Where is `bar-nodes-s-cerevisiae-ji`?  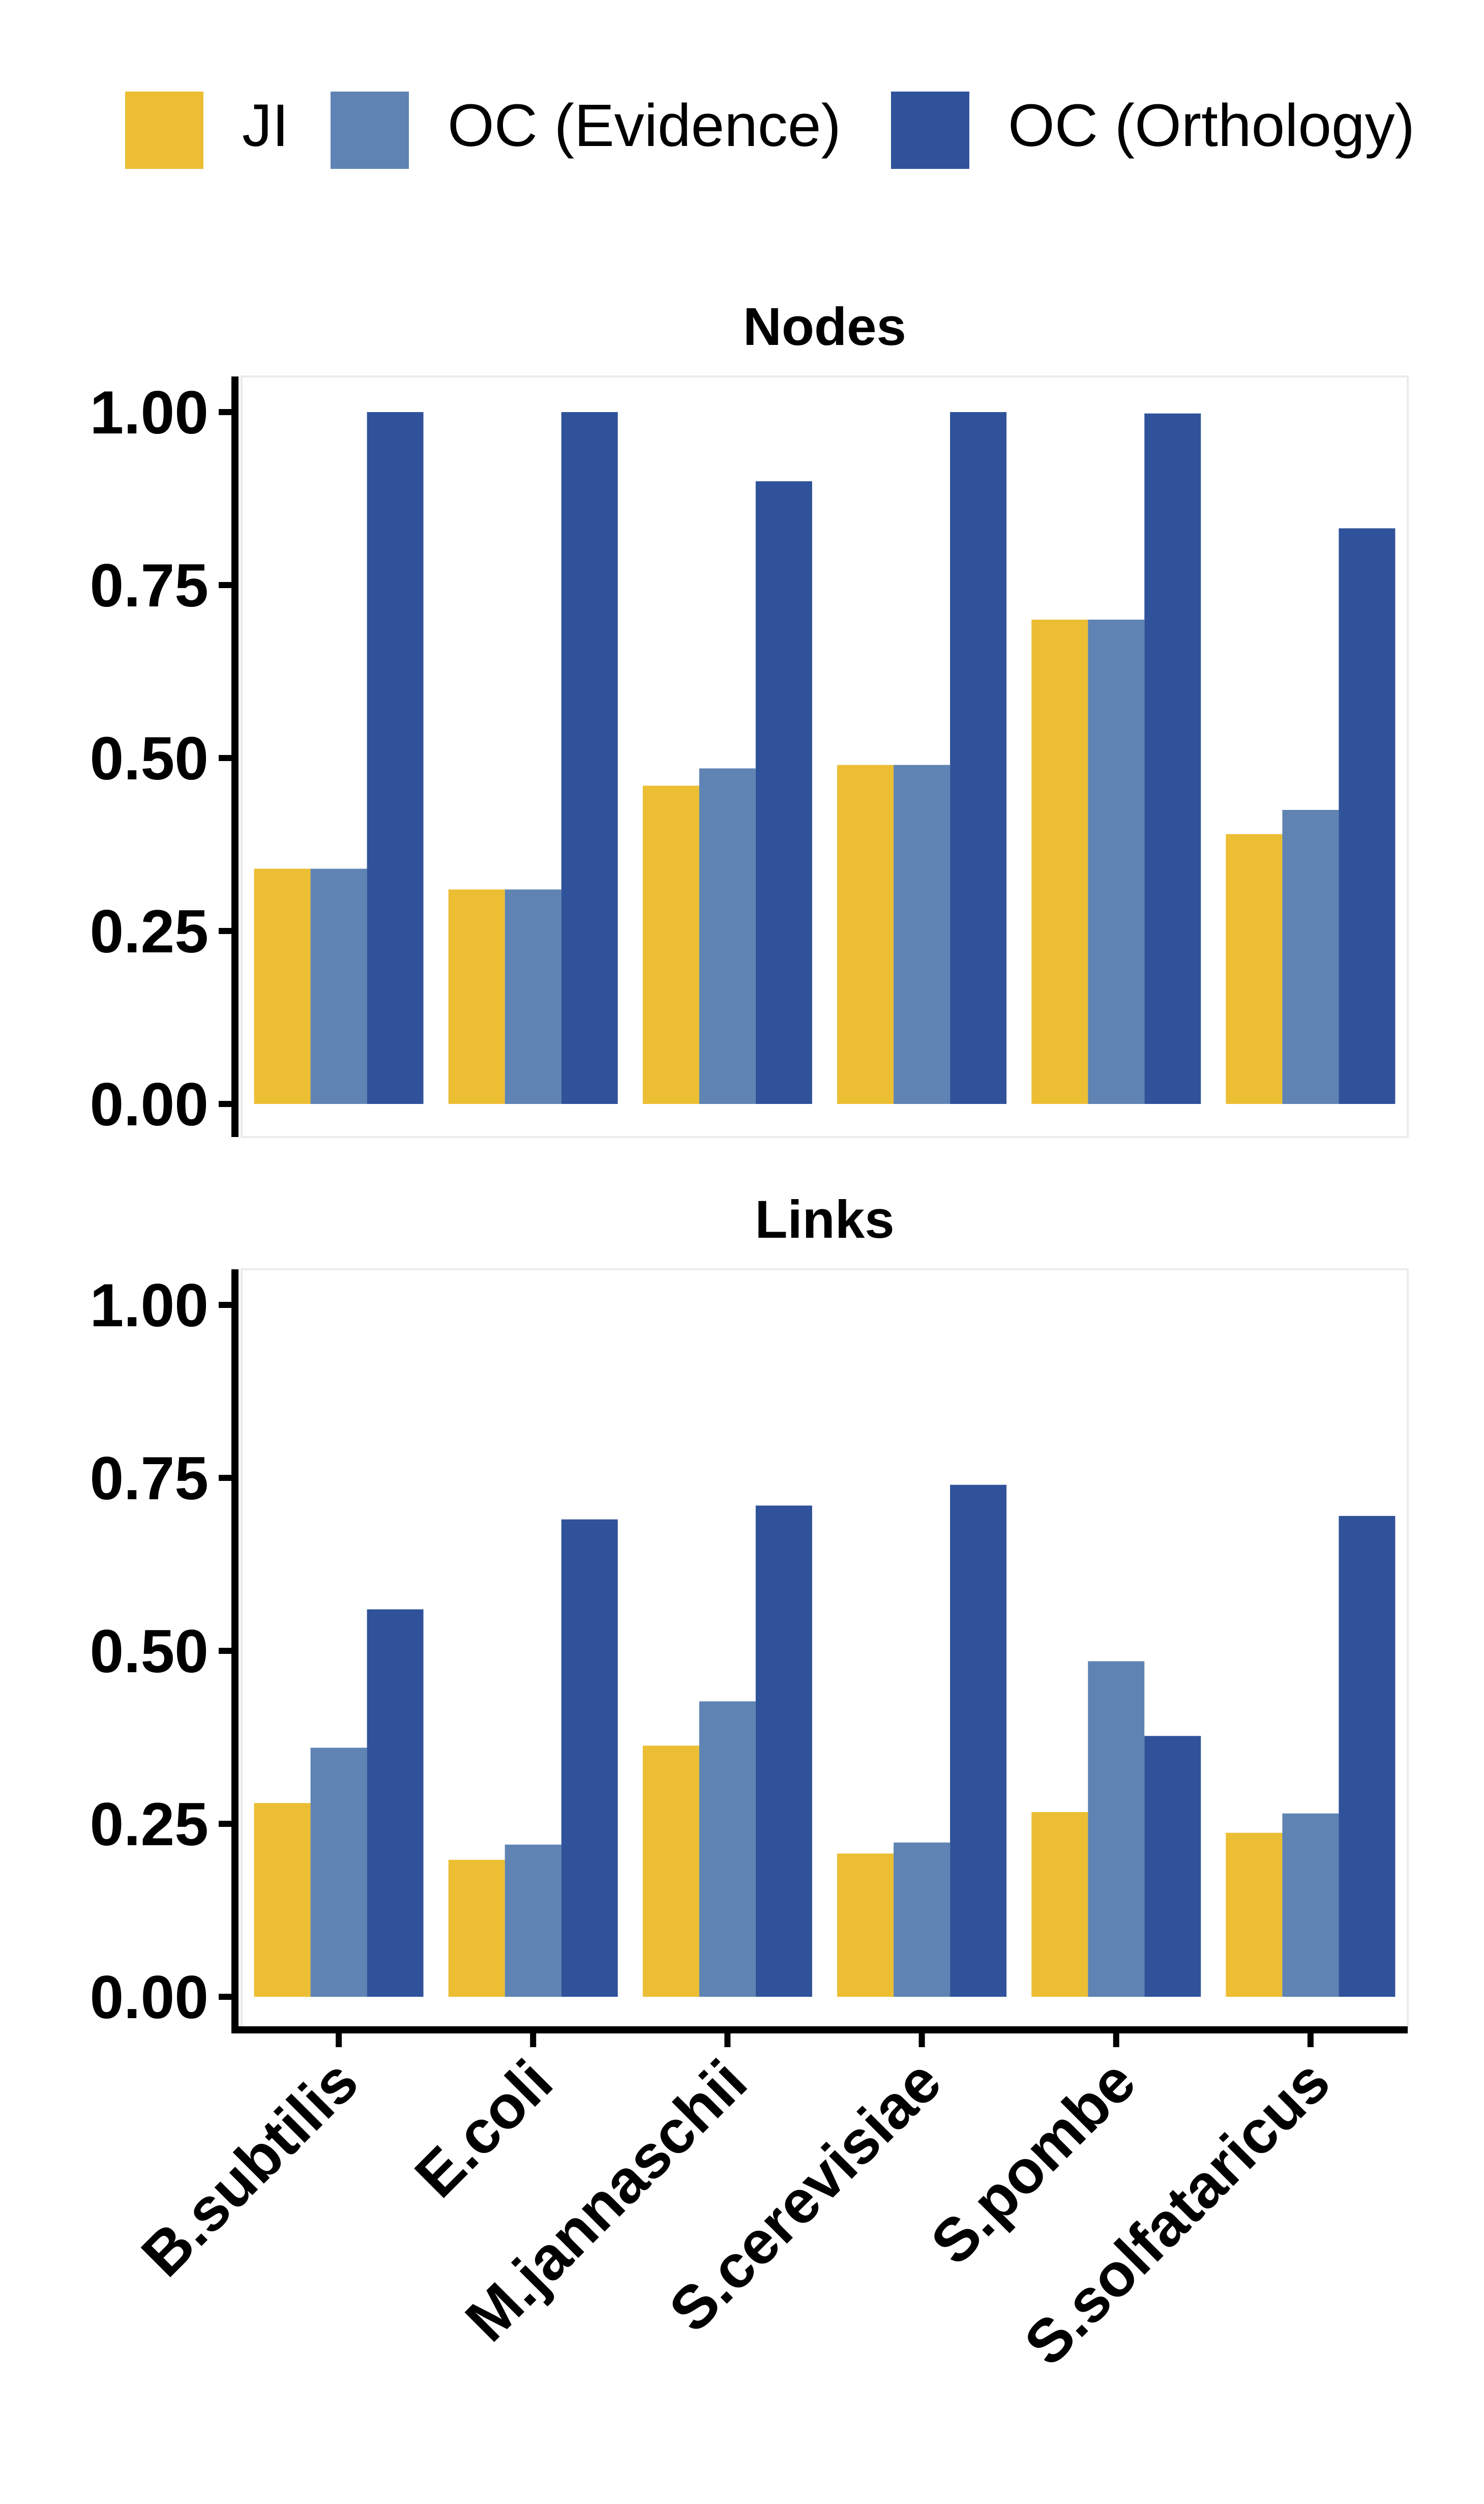
bar-nodes-s-cerevisiae-ji is located at coordinates (865, 934).